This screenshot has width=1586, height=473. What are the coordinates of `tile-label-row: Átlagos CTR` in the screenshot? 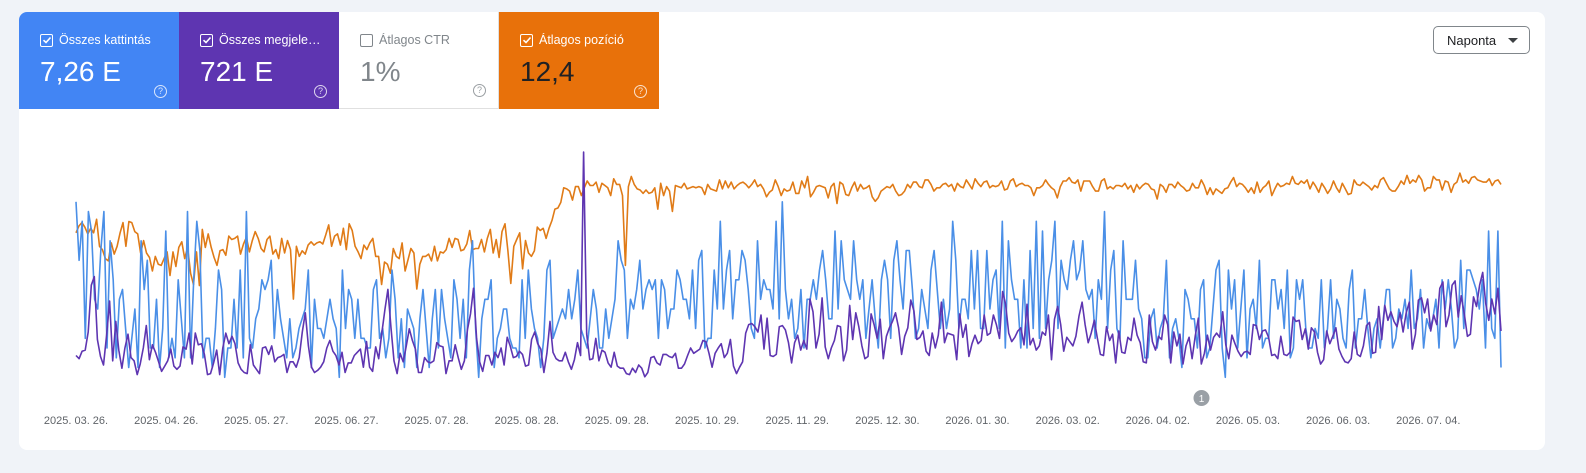 It's located at (405, 40).